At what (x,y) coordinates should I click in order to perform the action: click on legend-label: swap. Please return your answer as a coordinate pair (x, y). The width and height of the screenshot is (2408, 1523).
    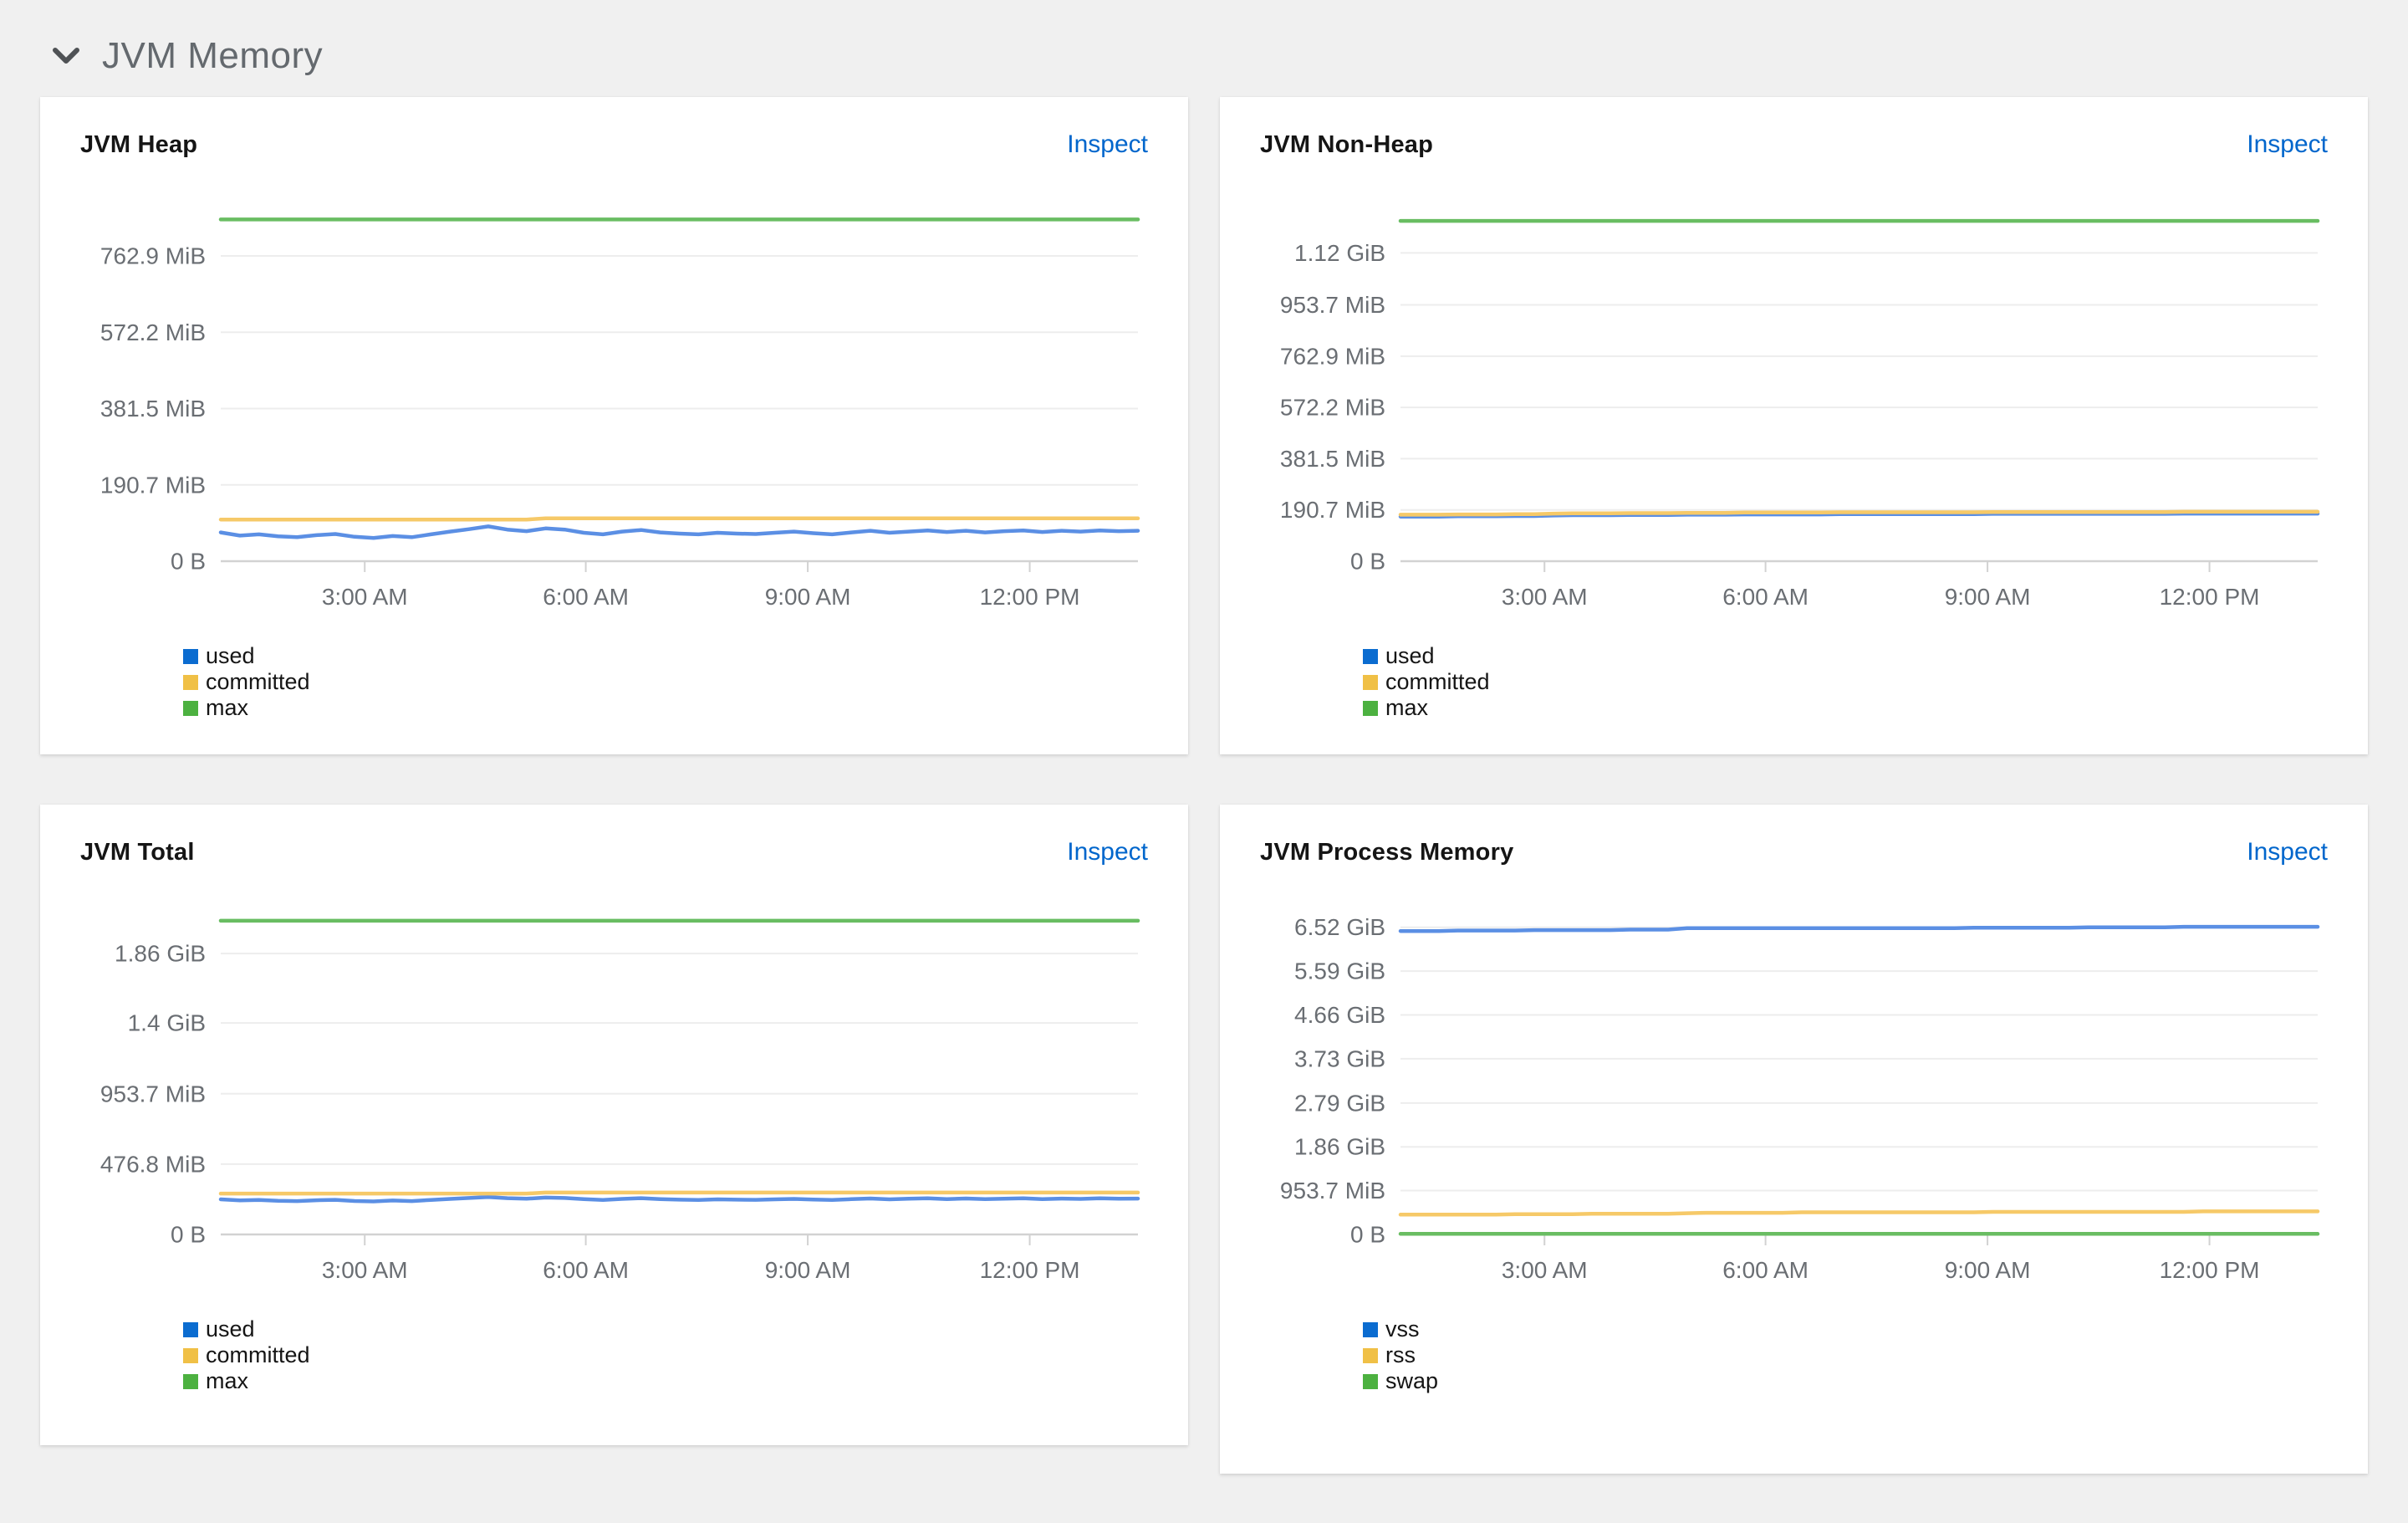
    Looking at the image, I should click on (1412, 1380).